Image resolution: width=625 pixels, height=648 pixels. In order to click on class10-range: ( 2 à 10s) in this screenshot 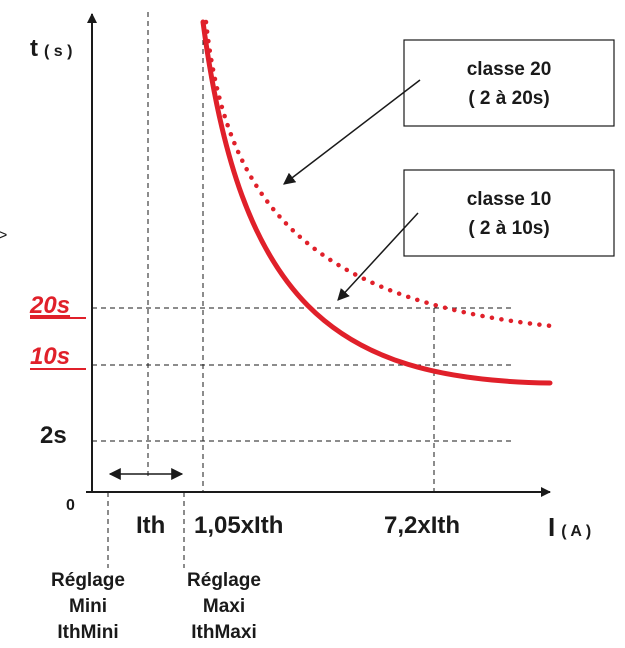, I will do `click(508, 228)`.